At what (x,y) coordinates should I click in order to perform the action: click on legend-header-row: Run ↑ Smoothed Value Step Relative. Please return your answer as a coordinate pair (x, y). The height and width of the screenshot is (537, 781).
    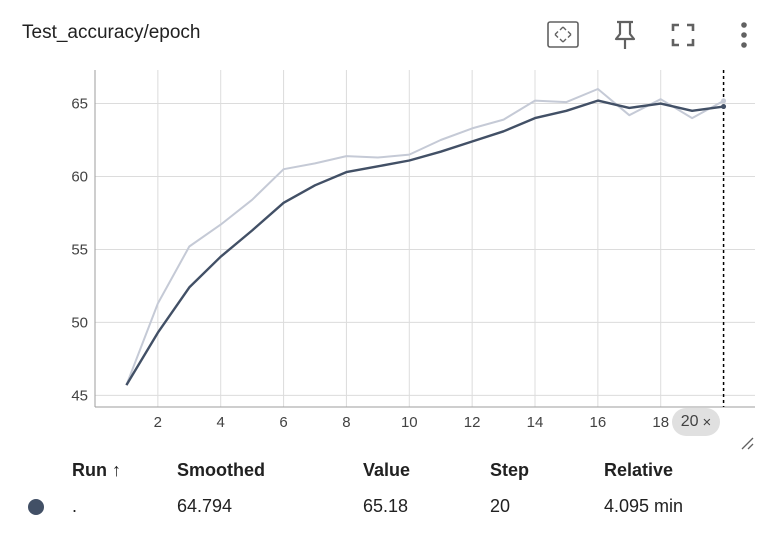
    Looking at the image, I should click on (387, 470).